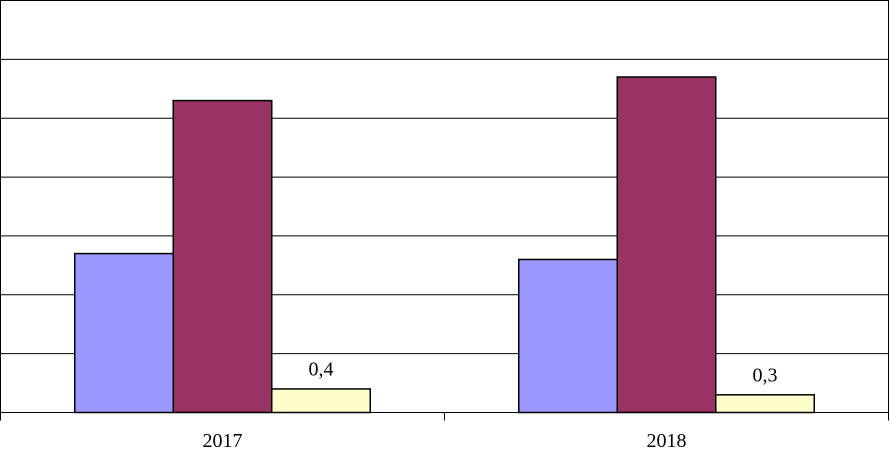 This screenshot has width=890, height=451. What do you see at coordinates (765, 375) in the screenshot?
I see `data-label: 0,3` at bounding box center [765, 375].